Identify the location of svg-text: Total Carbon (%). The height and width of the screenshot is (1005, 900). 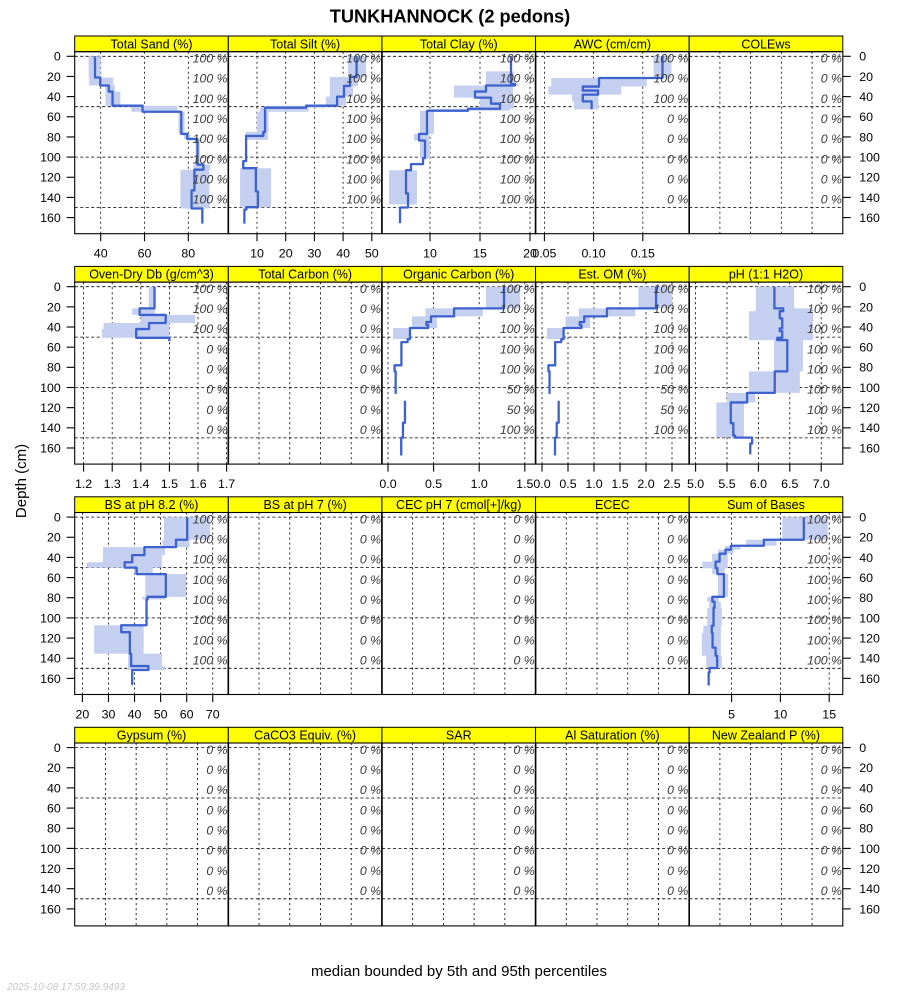
(305, 275).